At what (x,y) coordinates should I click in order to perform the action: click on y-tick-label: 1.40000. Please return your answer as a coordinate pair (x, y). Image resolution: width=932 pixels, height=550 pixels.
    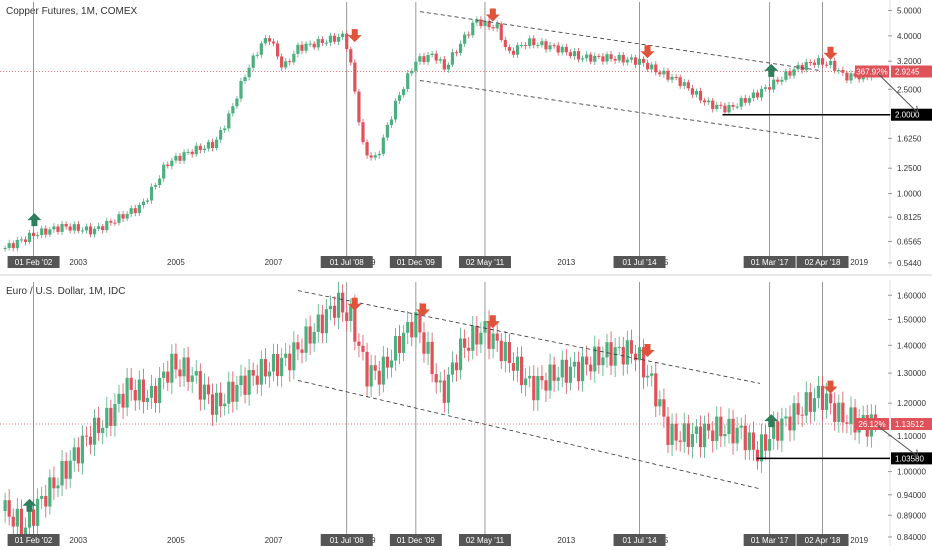
    Looking at the image, I should click on (911, 345).